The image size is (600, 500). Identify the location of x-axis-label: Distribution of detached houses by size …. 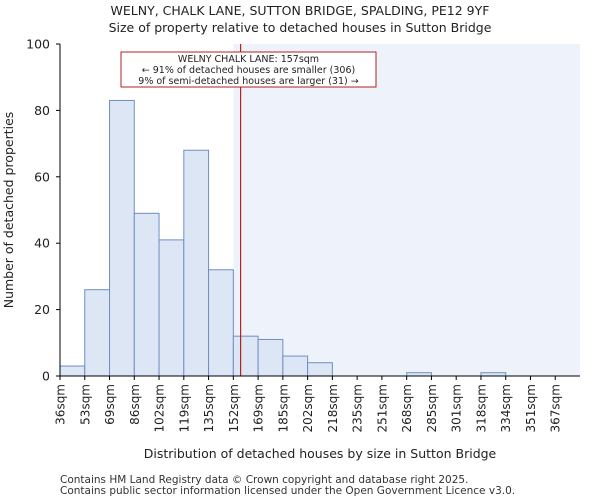
(320, 453).